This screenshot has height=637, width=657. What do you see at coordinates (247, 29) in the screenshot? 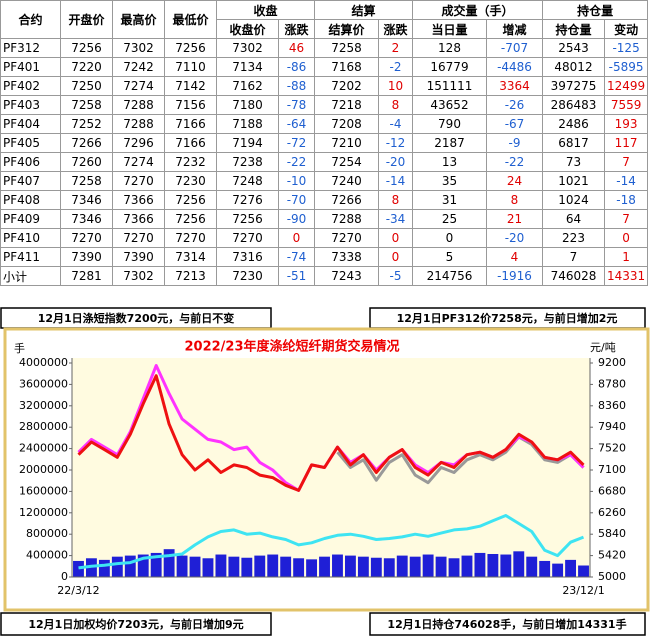
I see `header-cell: 收盘价` at bounding box center [247, 29].